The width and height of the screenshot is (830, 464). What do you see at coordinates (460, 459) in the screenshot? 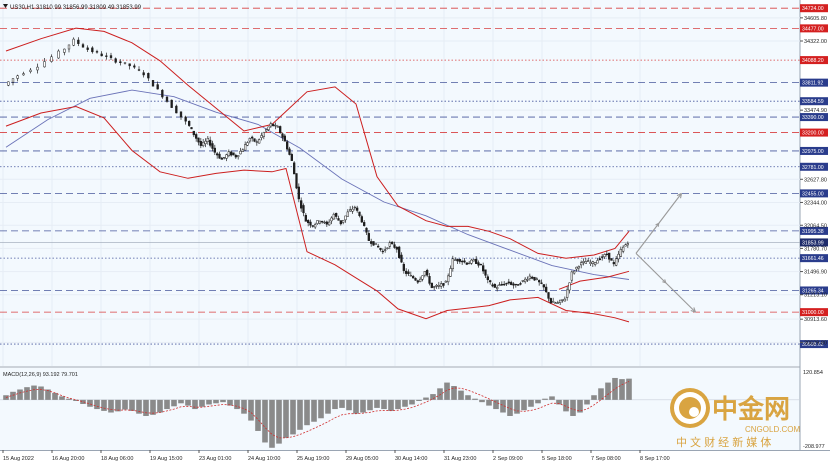
I see `x-tick-label: 31 Aug 23:00` at bounding box center [460, 459].